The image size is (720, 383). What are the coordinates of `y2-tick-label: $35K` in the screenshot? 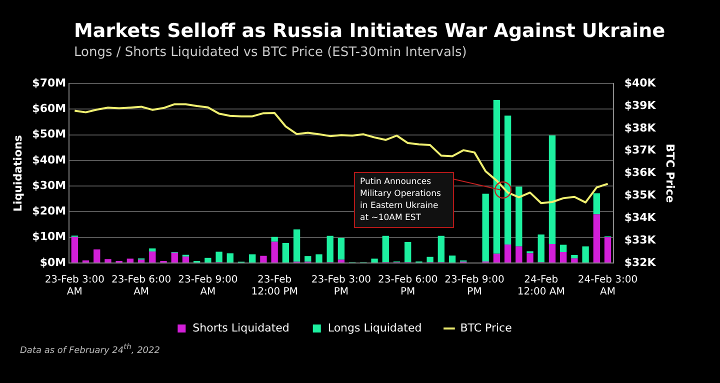 It's located at (640, 195).